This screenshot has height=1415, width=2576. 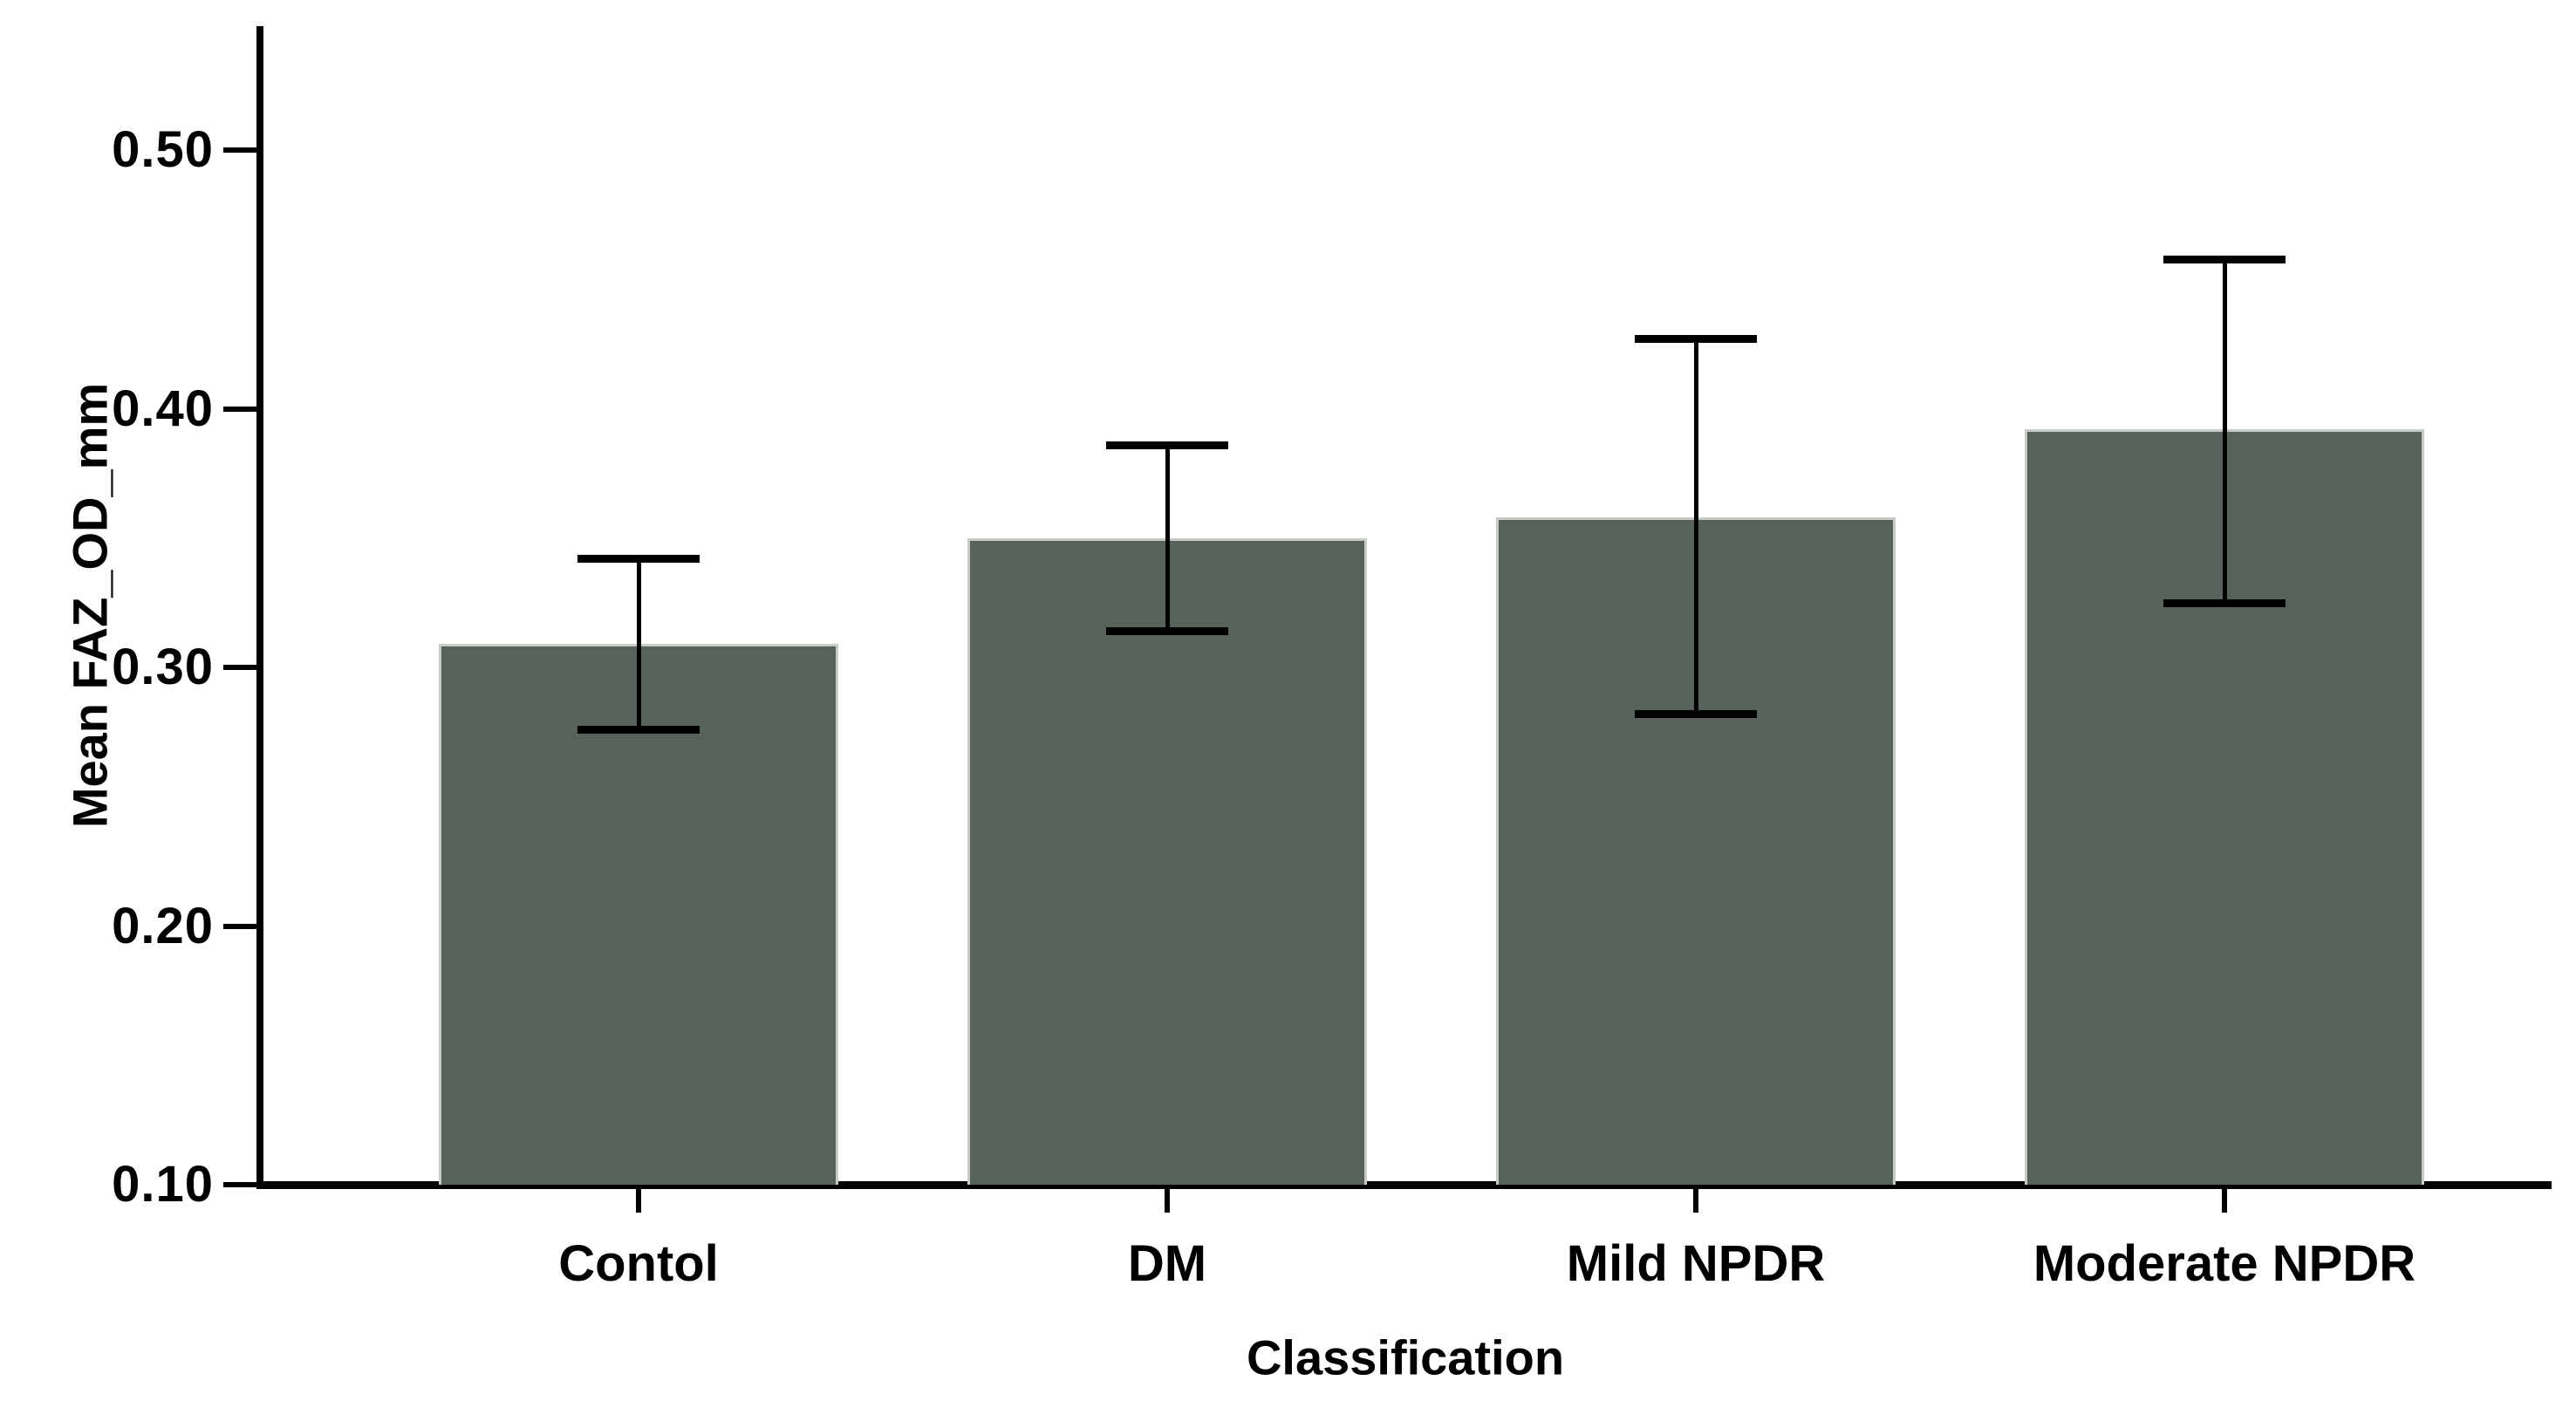 I want to click on y-tick-label: 0.30, so click(x=163, y=667).